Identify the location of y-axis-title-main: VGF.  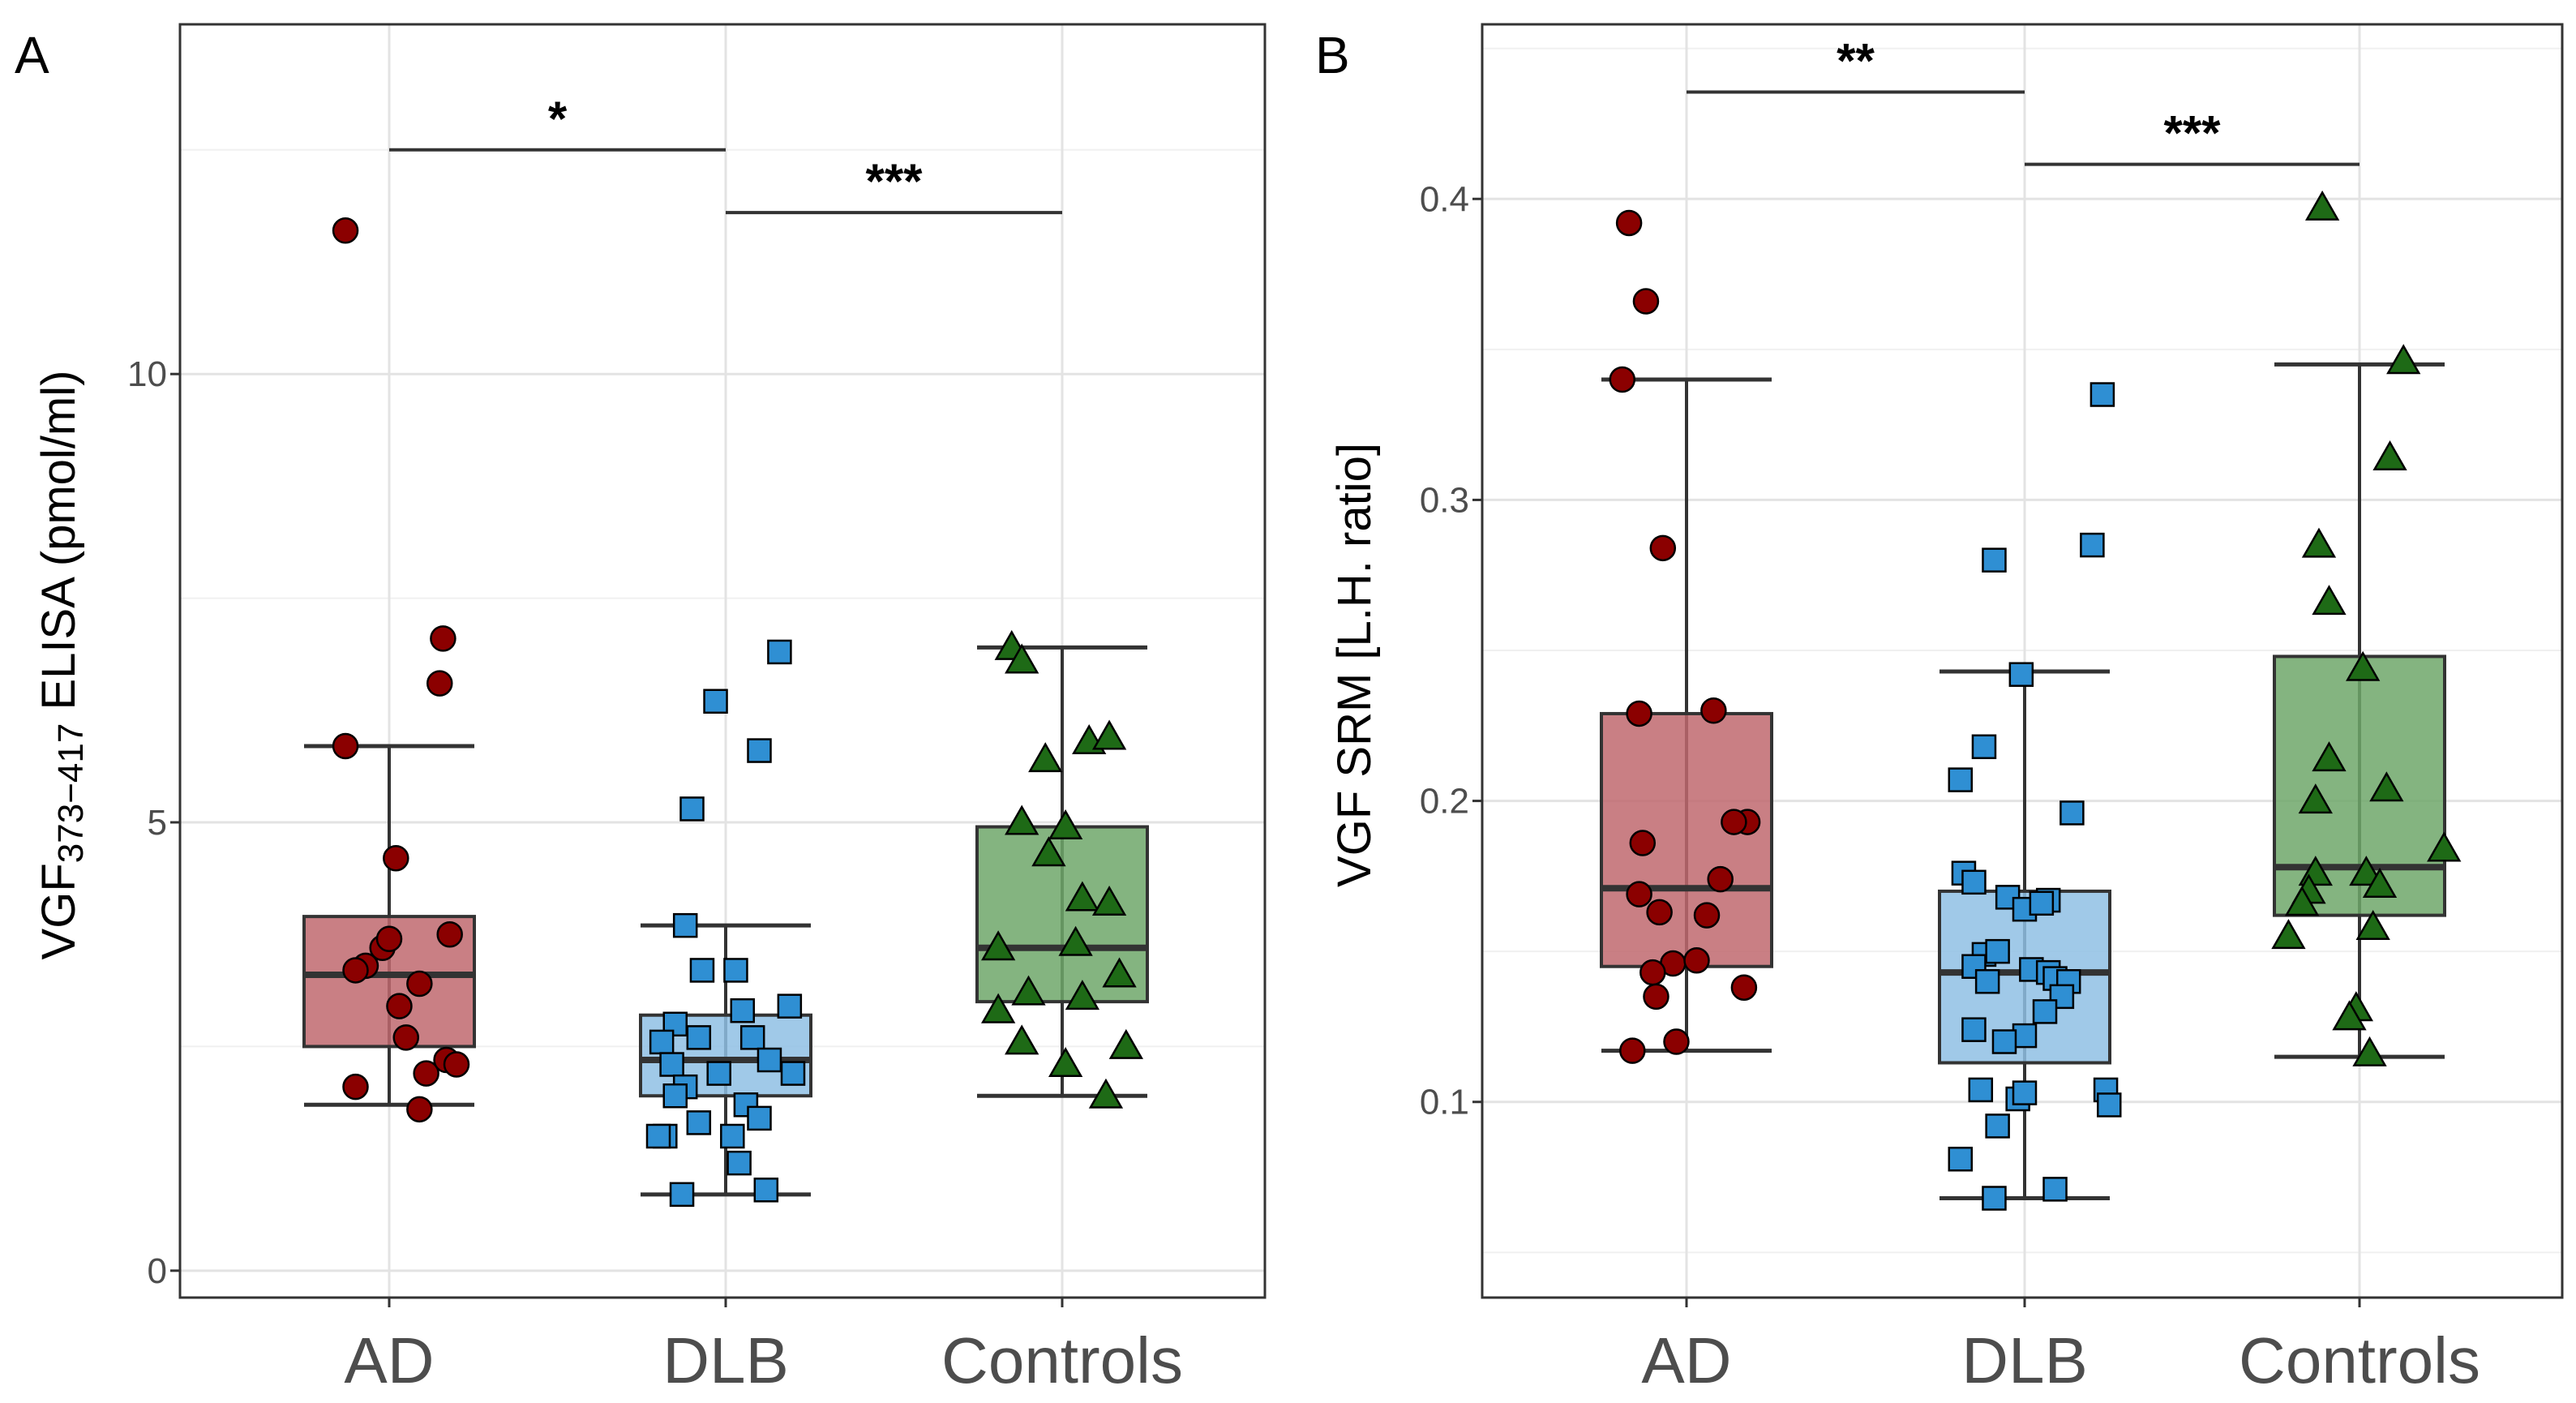
(58, 911).